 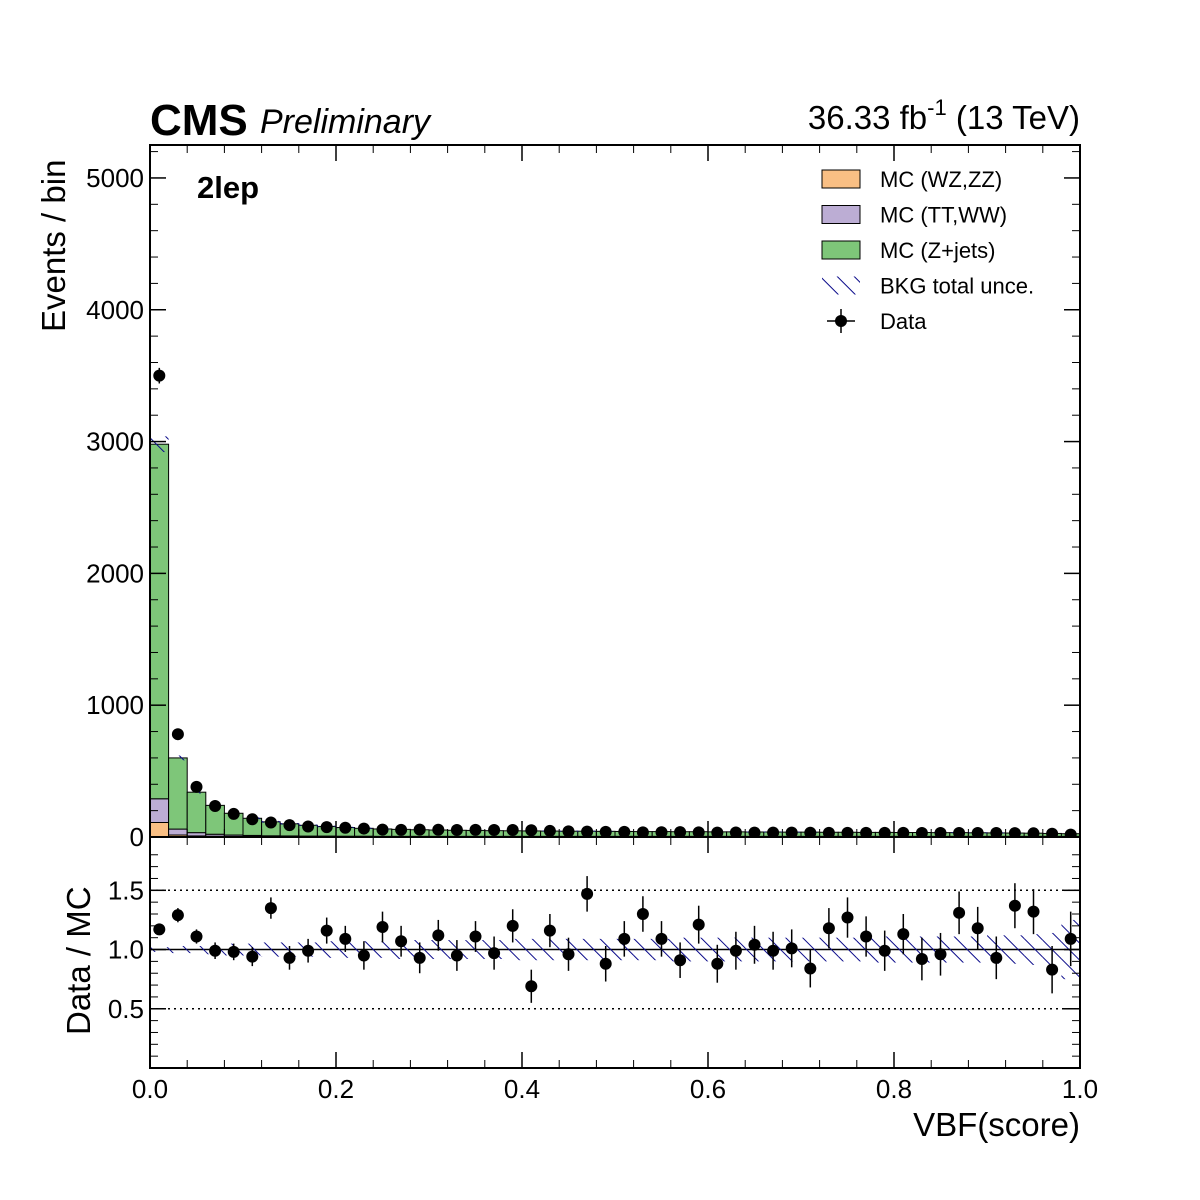 I want to click on lumi-label: 36.33 fb-1 (13 TeV), so click(x=944, y=115).